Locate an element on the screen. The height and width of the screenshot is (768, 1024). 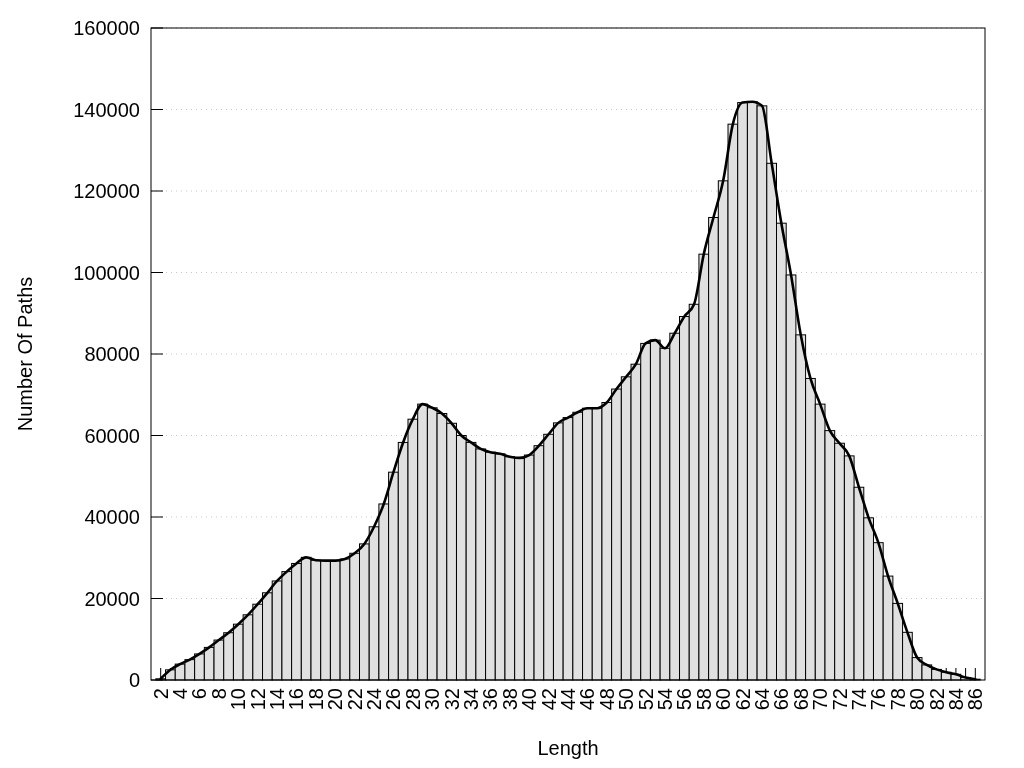
x-tick-label: 86 is located at coordinates (975, 699).